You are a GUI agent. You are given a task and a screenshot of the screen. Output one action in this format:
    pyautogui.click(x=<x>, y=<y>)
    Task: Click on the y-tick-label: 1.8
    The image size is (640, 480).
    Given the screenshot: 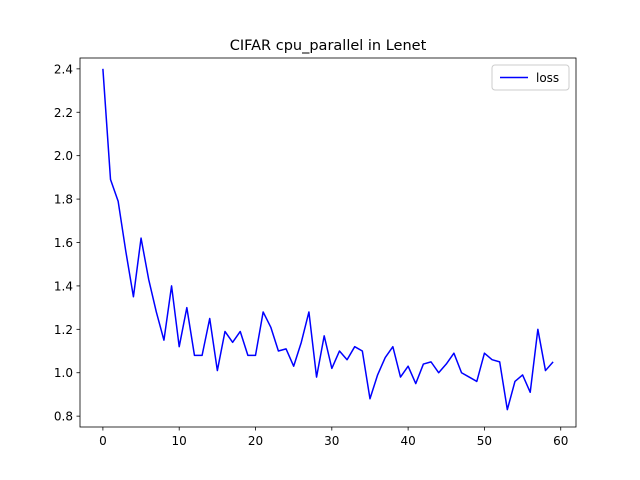 What is the action you would take?
    pyautogui.click(x=63, y=200)
    